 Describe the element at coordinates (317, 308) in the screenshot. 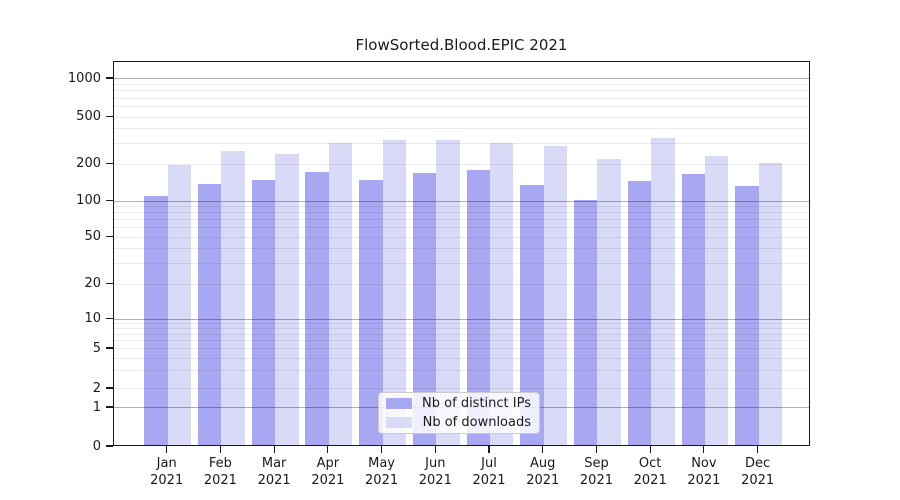

I see `bar-distinct-ips-apr` at that location.